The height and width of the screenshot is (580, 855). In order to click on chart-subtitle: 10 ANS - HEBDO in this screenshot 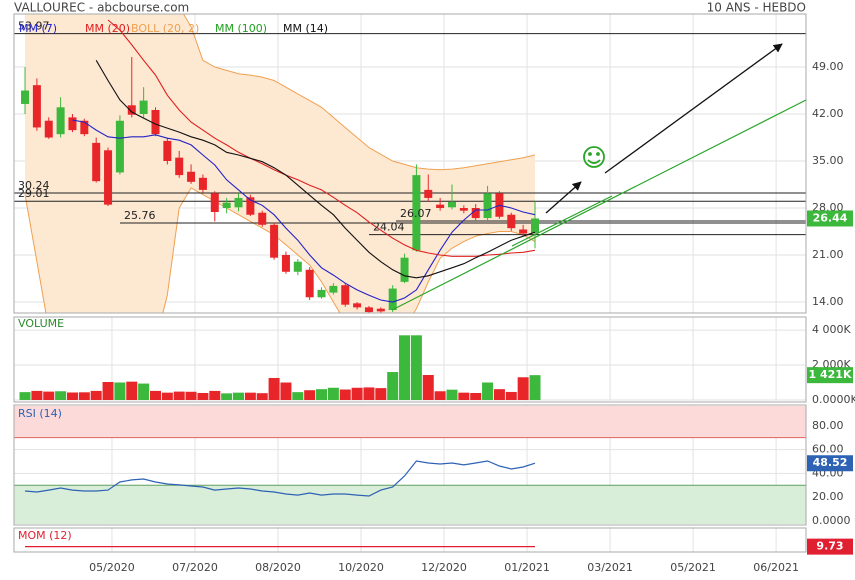, I will do `click(756, 8)`.